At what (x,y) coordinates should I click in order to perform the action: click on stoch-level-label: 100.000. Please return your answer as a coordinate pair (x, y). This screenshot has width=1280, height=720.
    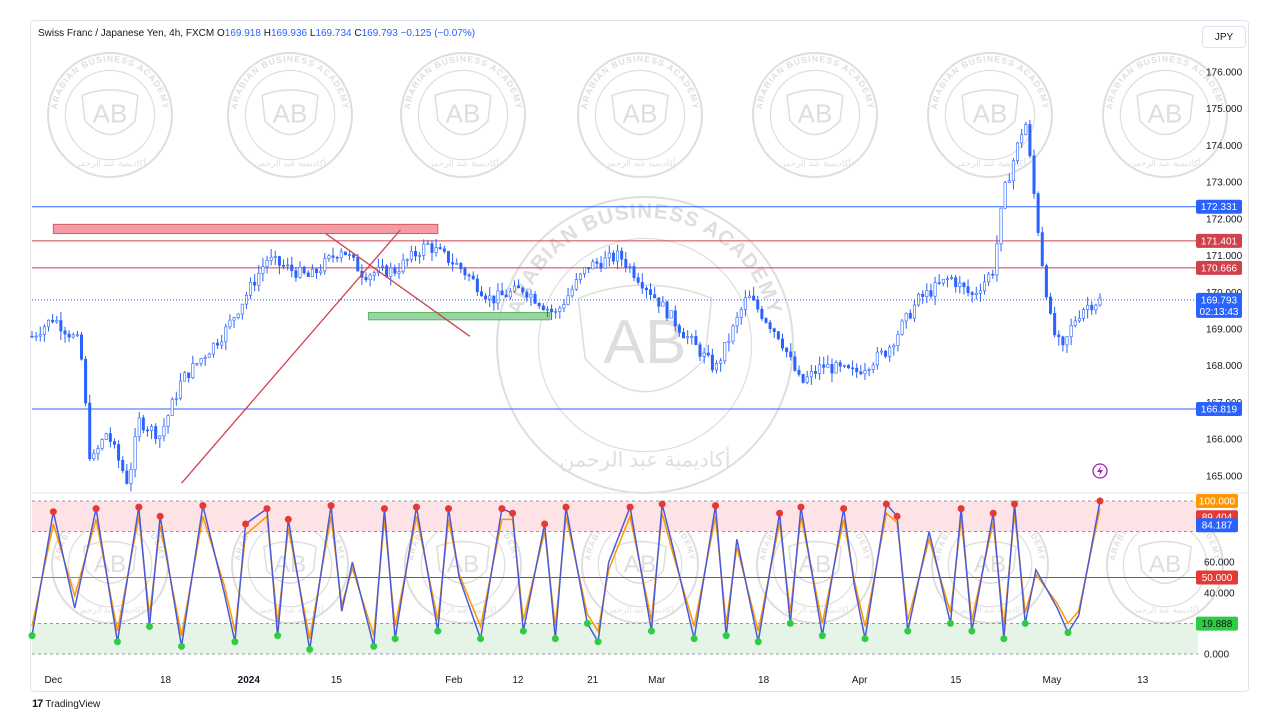
    Looking at the image, I should click on (1217, 502).